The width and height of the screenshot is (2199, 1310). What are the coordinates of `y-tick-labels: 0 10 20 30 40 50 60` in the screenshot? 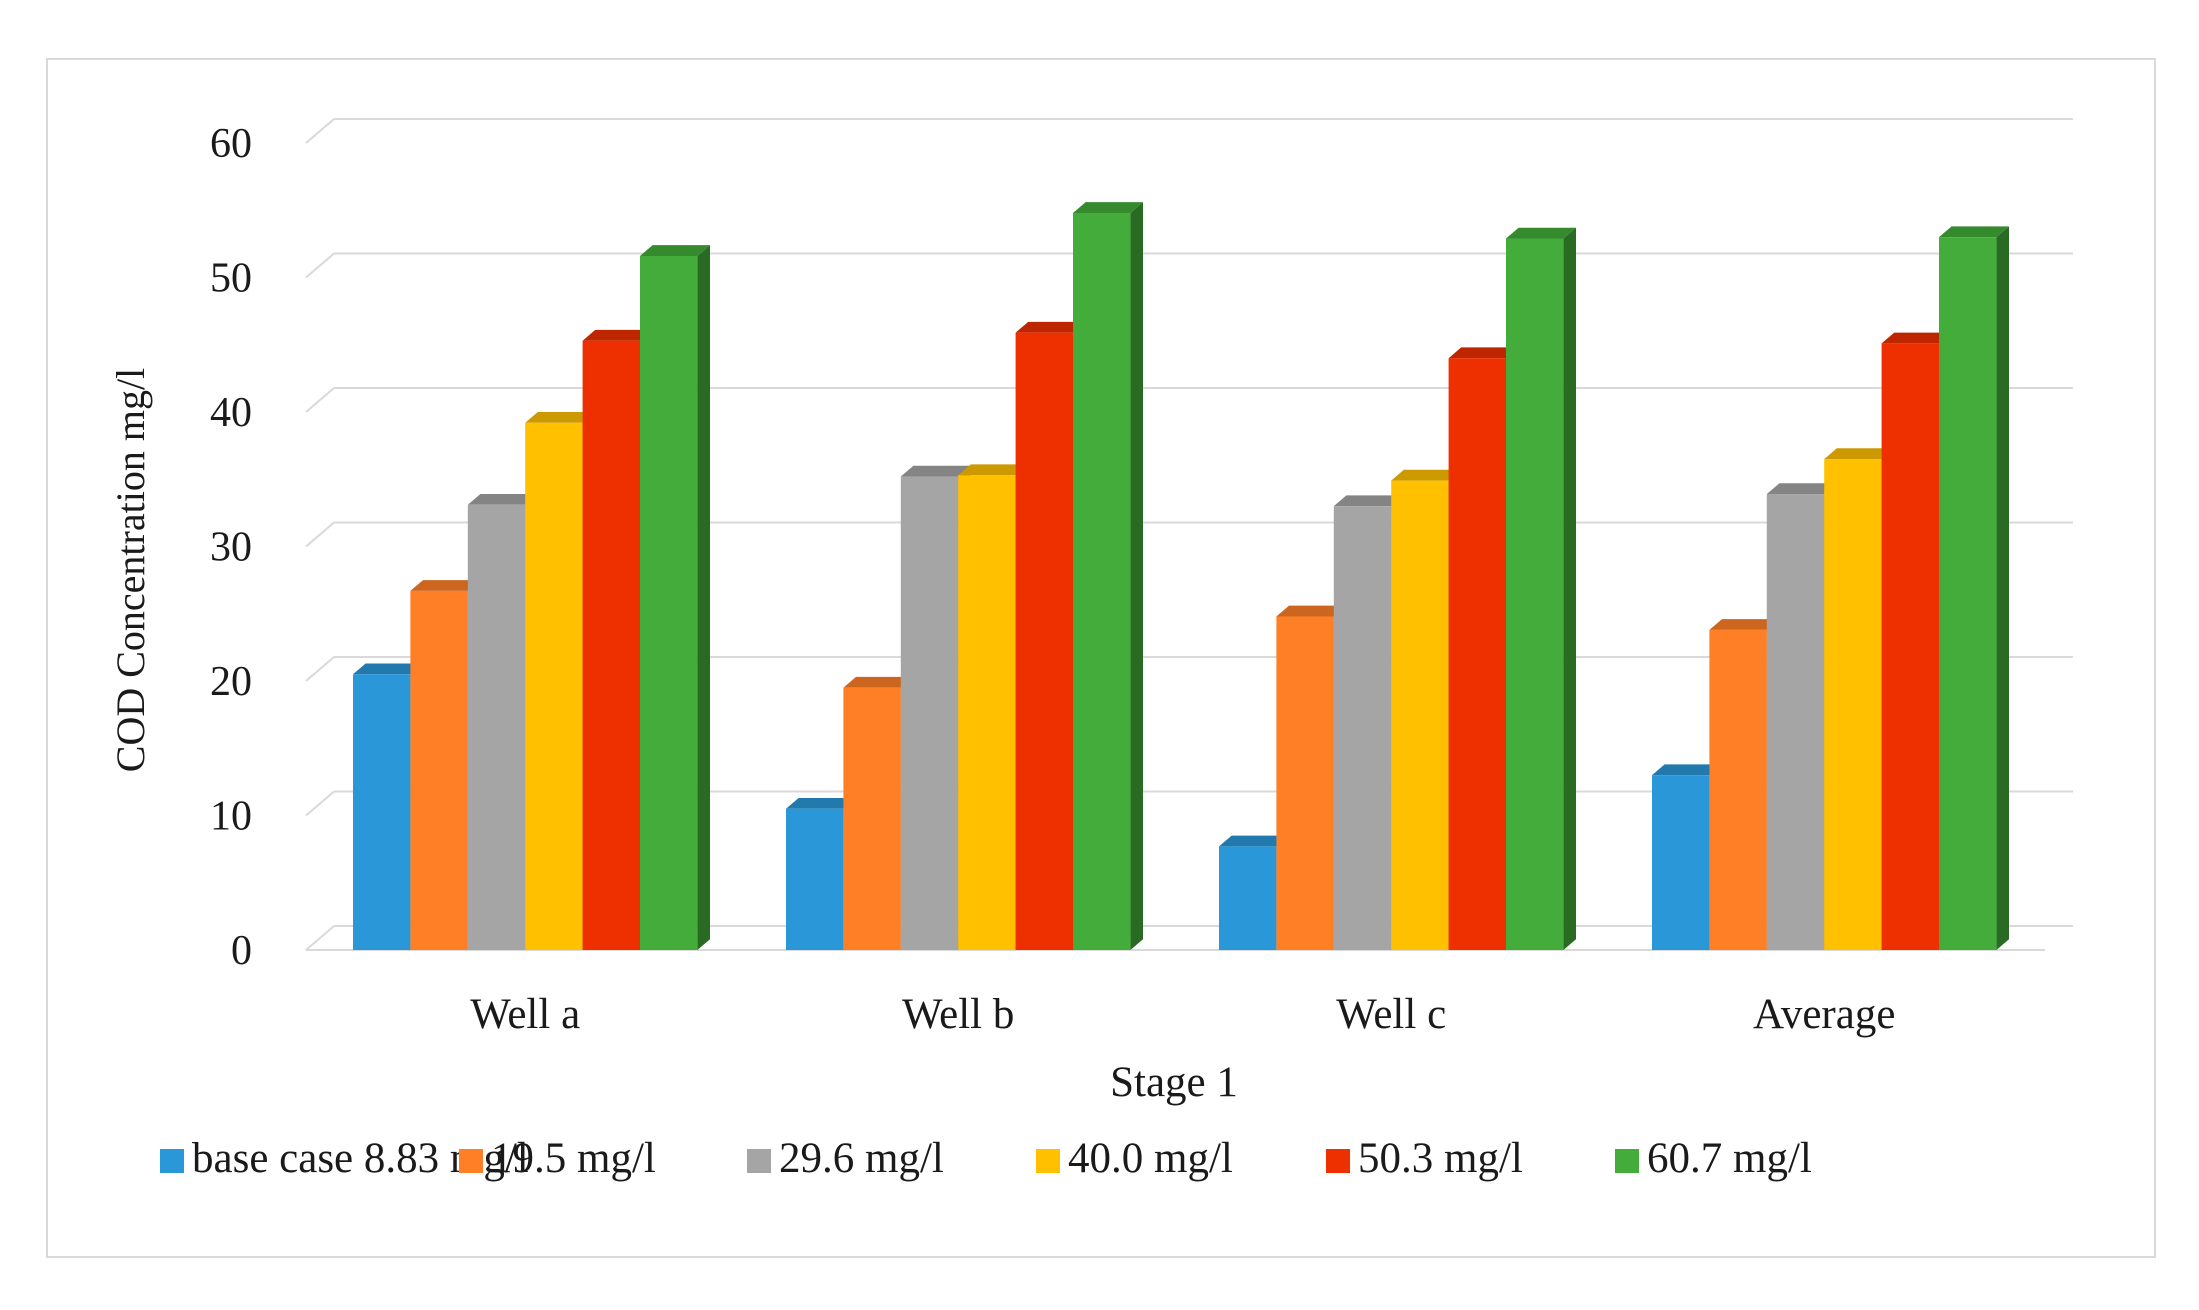 It's located at (231, 547).